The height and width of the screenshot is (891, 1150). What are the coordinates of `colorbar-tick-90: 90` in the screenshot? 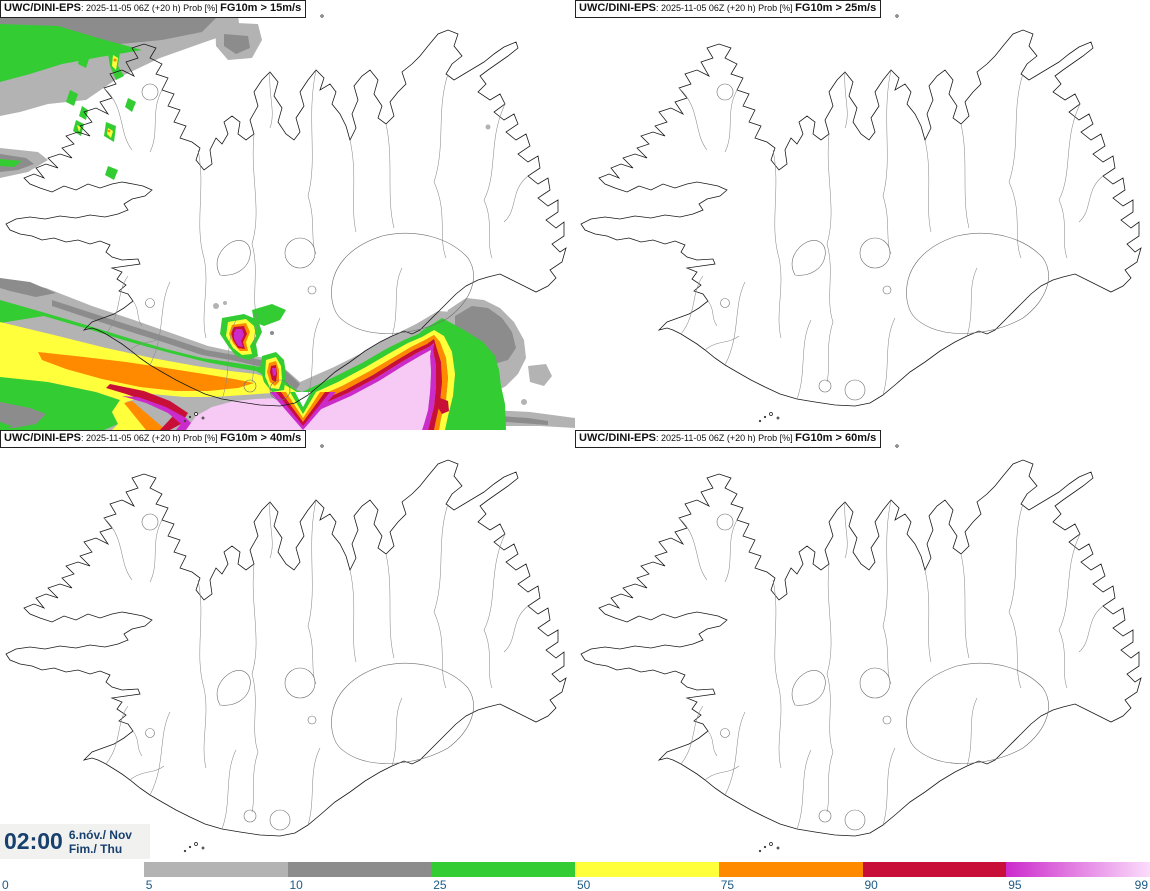 It's located at (871, 884).